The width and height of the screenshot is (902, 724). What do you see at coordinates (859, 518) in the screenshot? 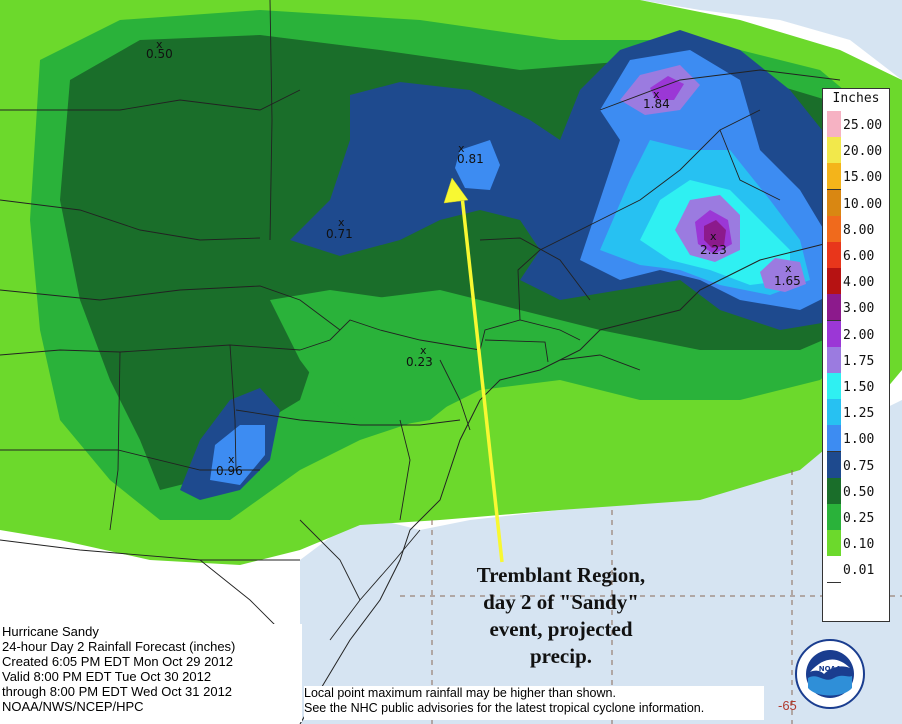
I see `legend-value: 0.25` at bounding box center [859, 518].